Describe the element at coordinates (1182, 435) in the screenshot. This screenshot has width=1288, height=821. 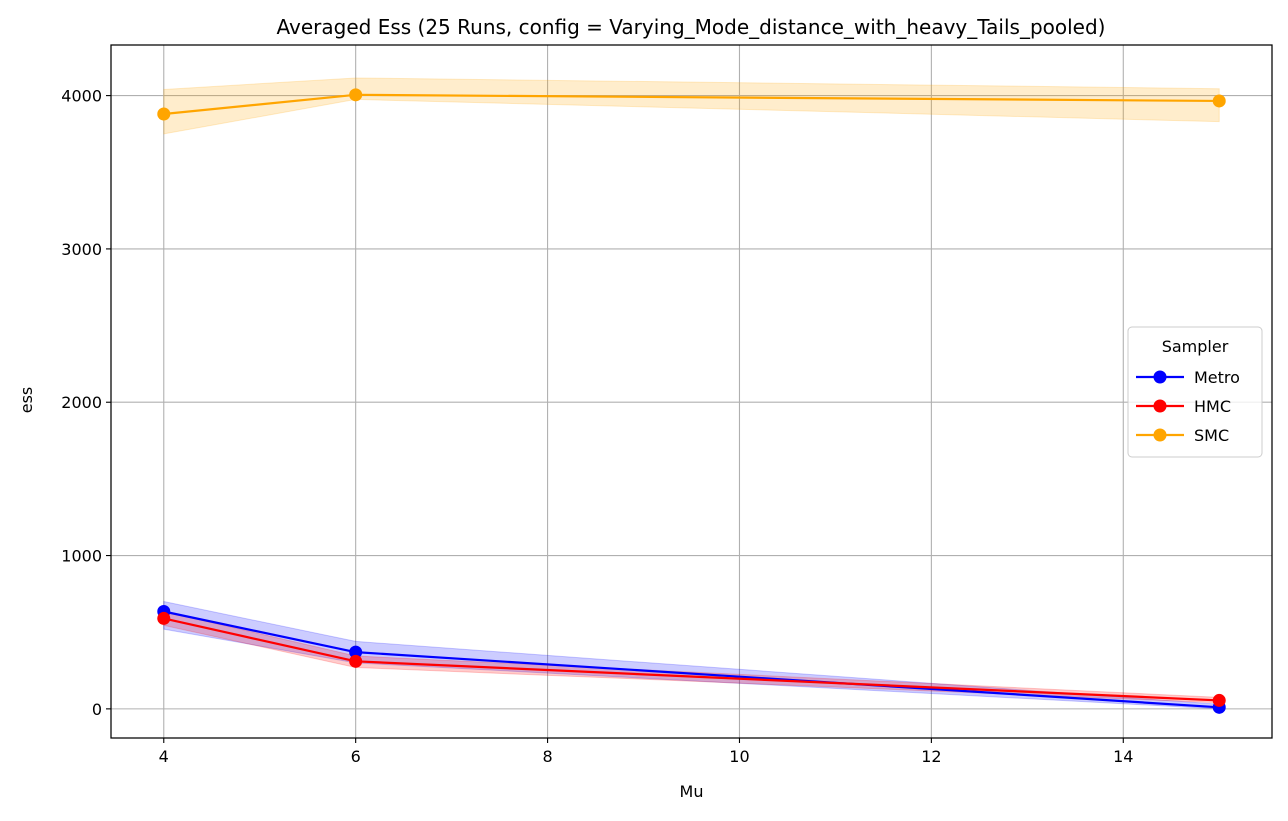
I see `legend-item-smc: SMC` at that location.